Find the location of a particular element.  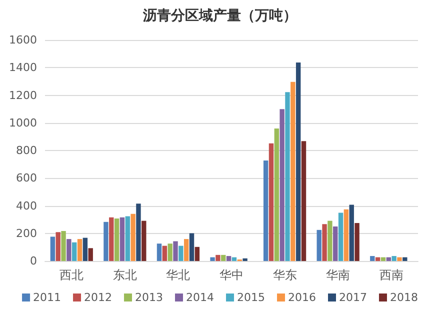

legend-label: 2012 is located at coordinates (98, 297).